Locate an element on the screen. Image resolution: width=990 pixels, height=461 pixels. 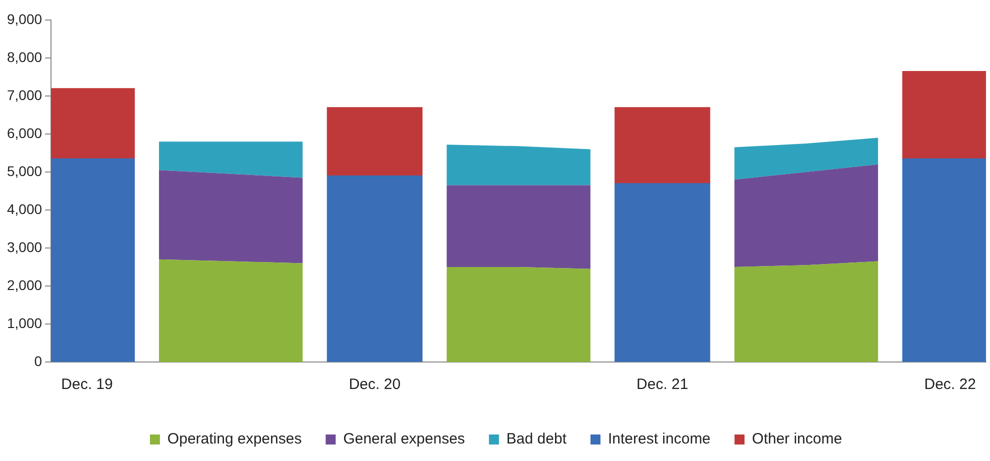
y-tick-label: 7,000 is located at coordinates (24, 94).